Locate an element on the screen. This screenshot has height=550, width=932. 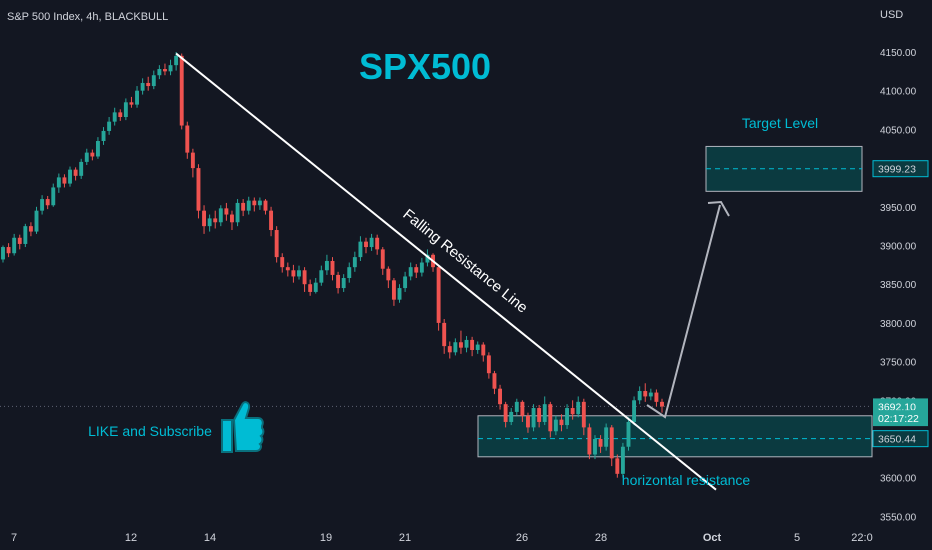
x-tick-label: 22:0 is located at coordinates (861, 538).